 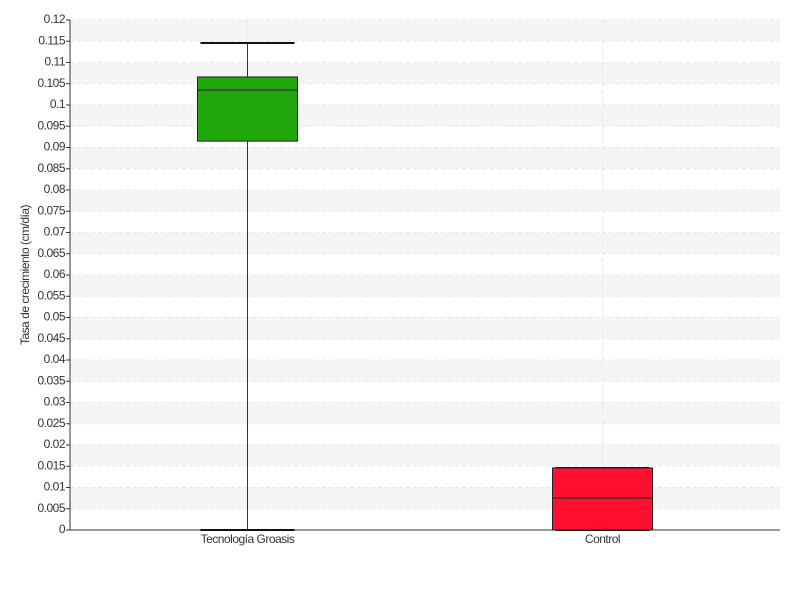 What do you see at coordinates (51, 338) in the screenshot?
I see `y-tick-label: 0.045` at bounding box center [51, 338].